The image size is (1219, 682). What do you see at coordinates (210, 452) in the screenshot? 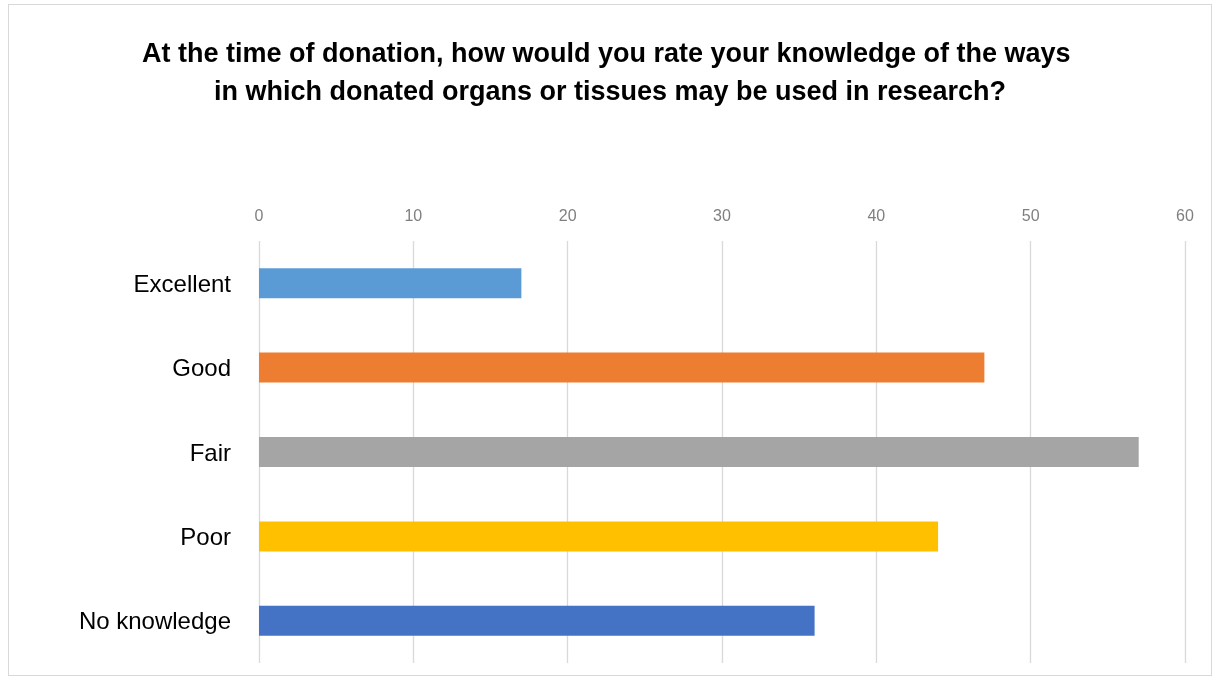
I see `y-tick-label: Fair` at bounding box center [210, 452].